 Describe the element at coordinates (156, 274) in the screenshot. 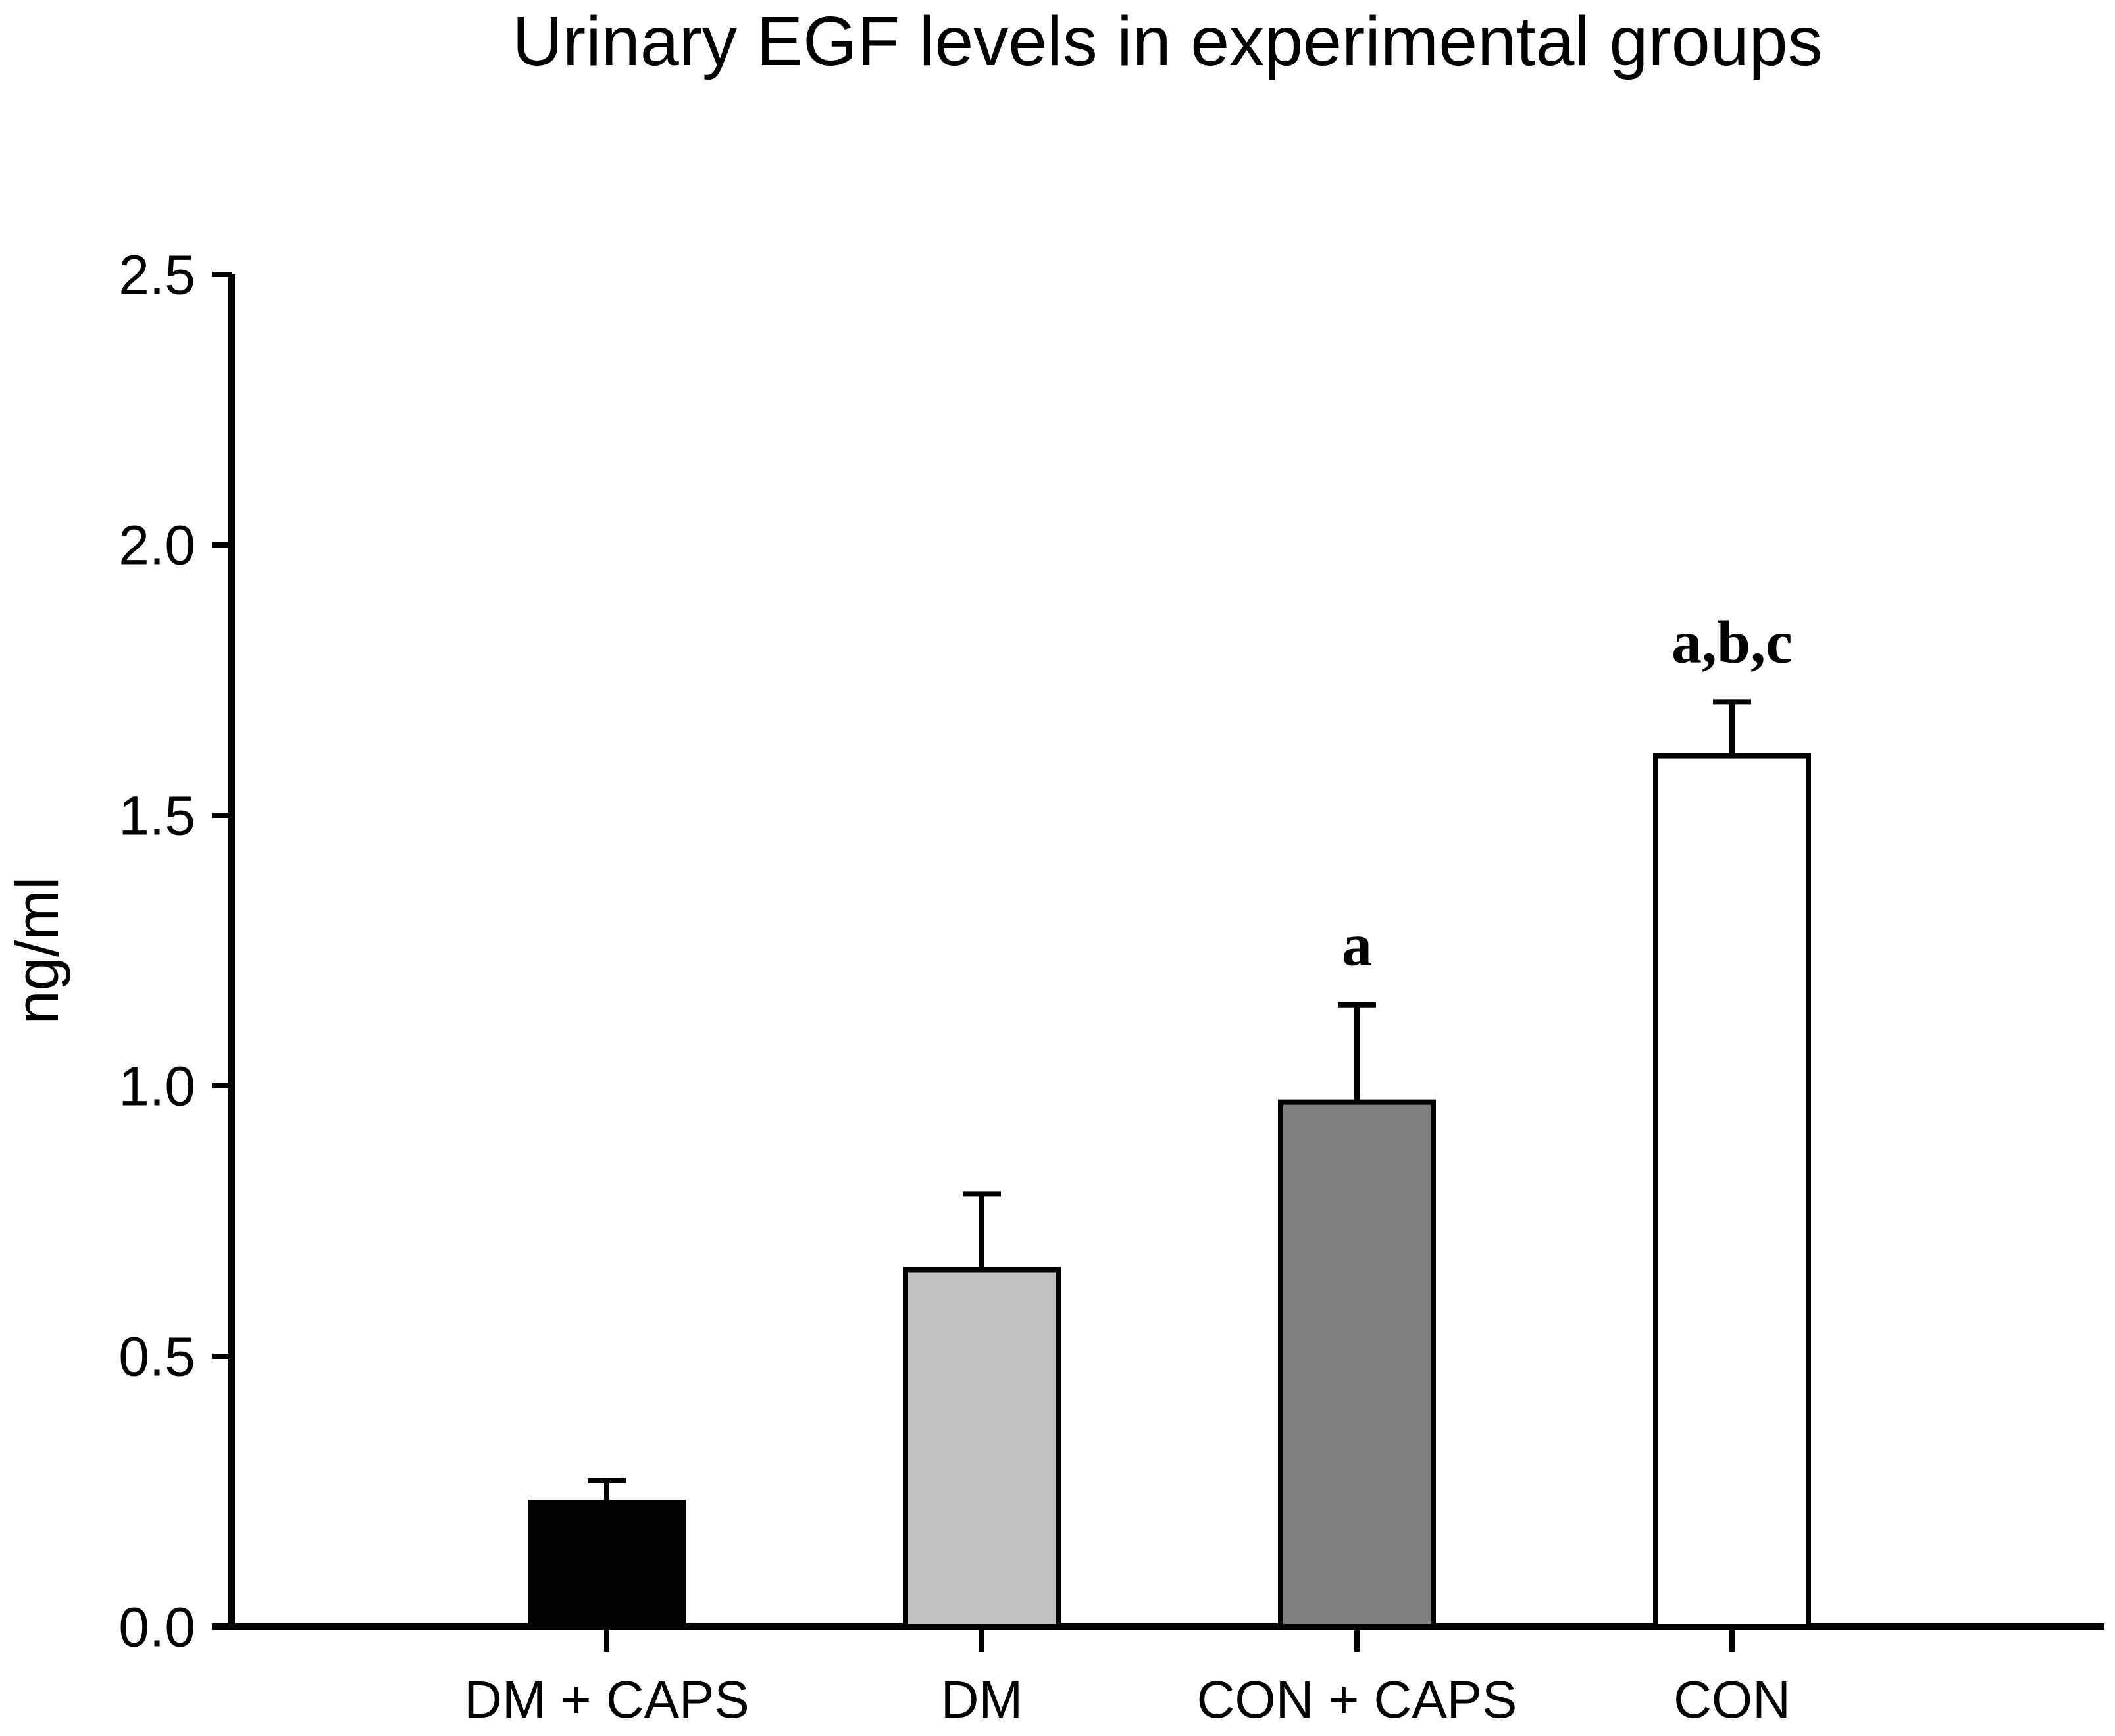

I see `y-tick-label: 2.5` at that location.